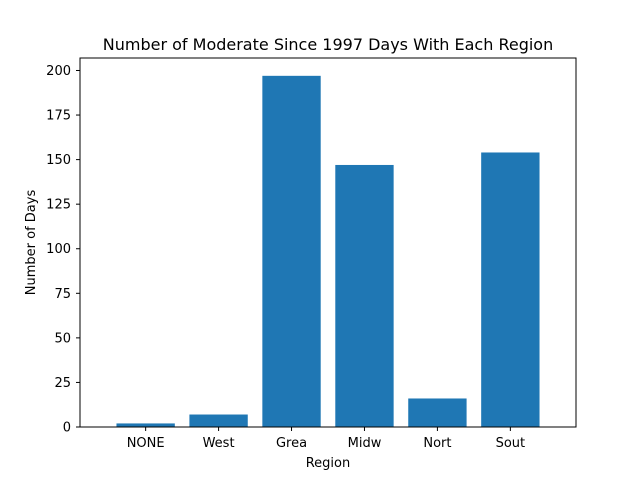  I want to click on bar-sout, so click(510, 290).